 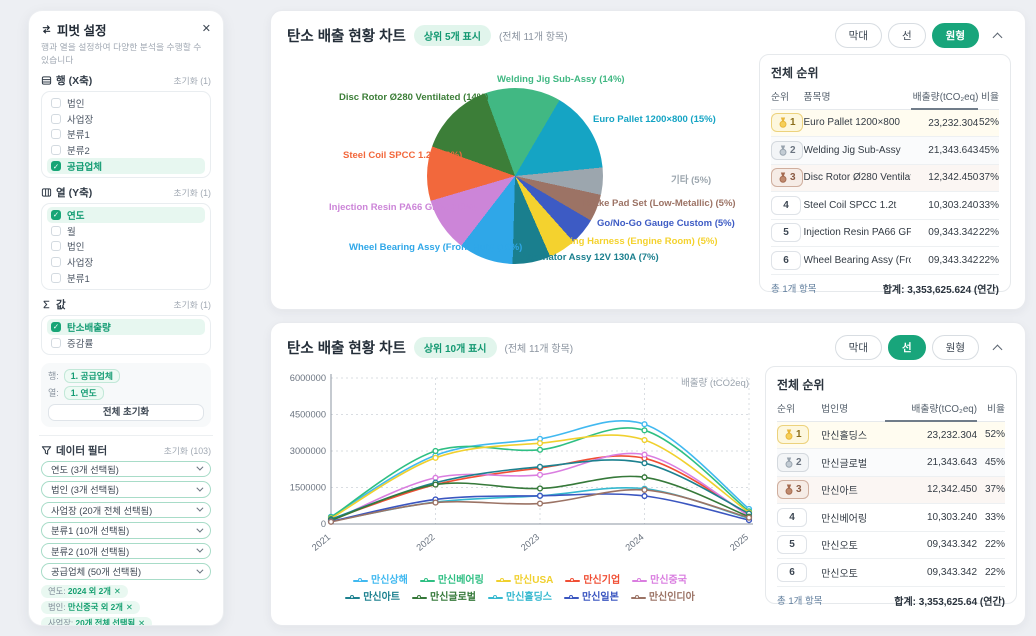 What do you see at coordinates (853, 517) in the screenshot?
I see `row-name: 만신베어링` at bounding box center [853, 517].